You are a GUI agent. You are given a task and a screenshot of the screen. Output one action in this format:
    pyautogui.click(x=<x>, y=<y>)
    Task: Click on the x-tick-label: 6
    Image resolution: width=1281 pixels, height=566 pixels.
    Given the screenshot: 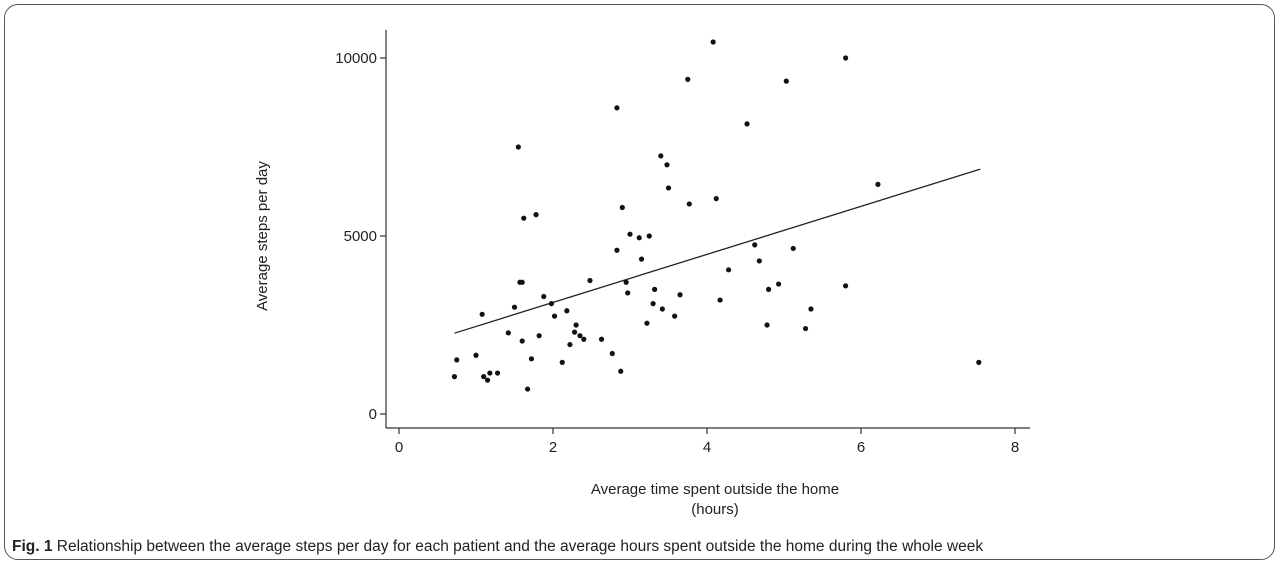 What is the action you would take?
    pyautogui.click(x=861, y=447)
    